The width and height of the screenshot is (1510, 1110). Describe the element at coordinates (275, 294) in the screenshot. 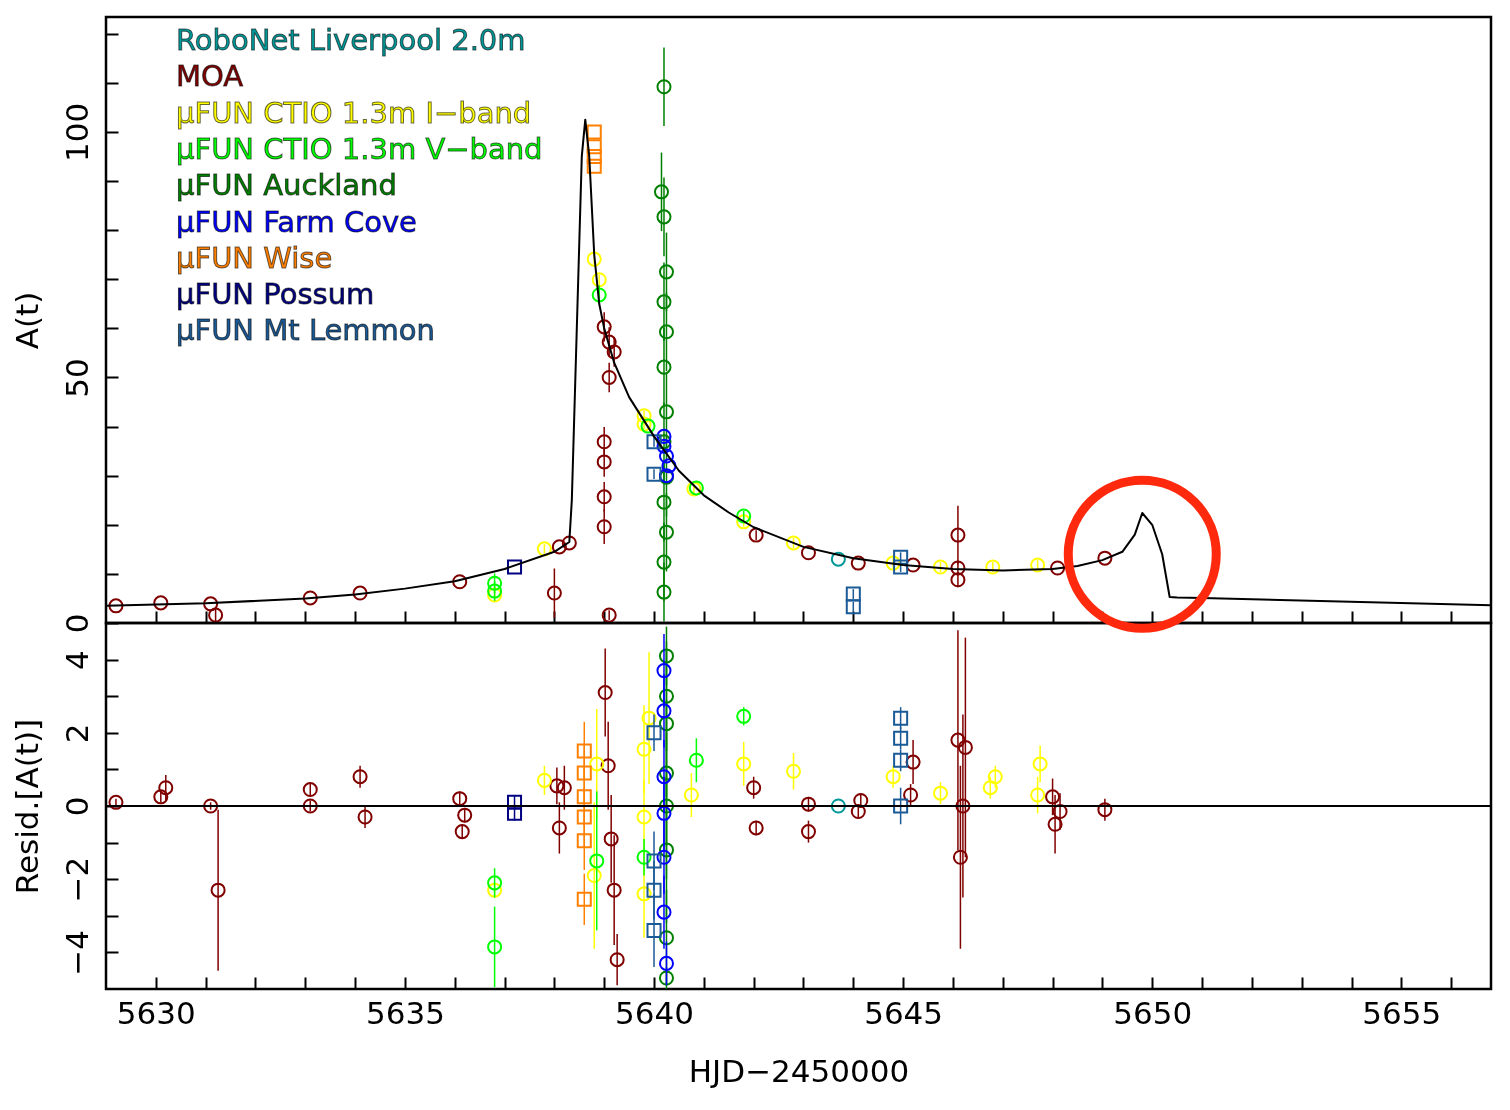

I see `text: μFUN Possum` at that location.